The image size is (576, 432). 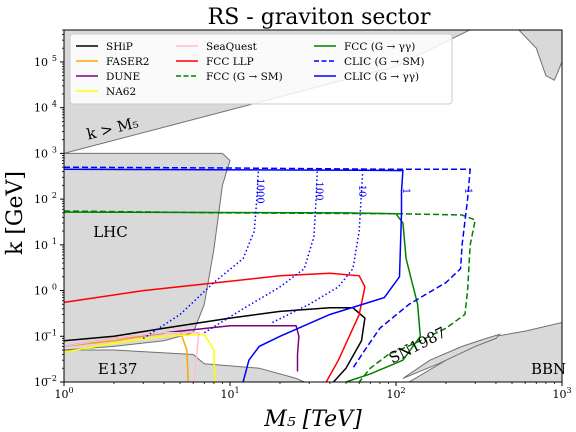 What do you see at coordinates (121, 92) in the screenshot?
I see `legend-label: NA62` at bounding box center [121, 92].